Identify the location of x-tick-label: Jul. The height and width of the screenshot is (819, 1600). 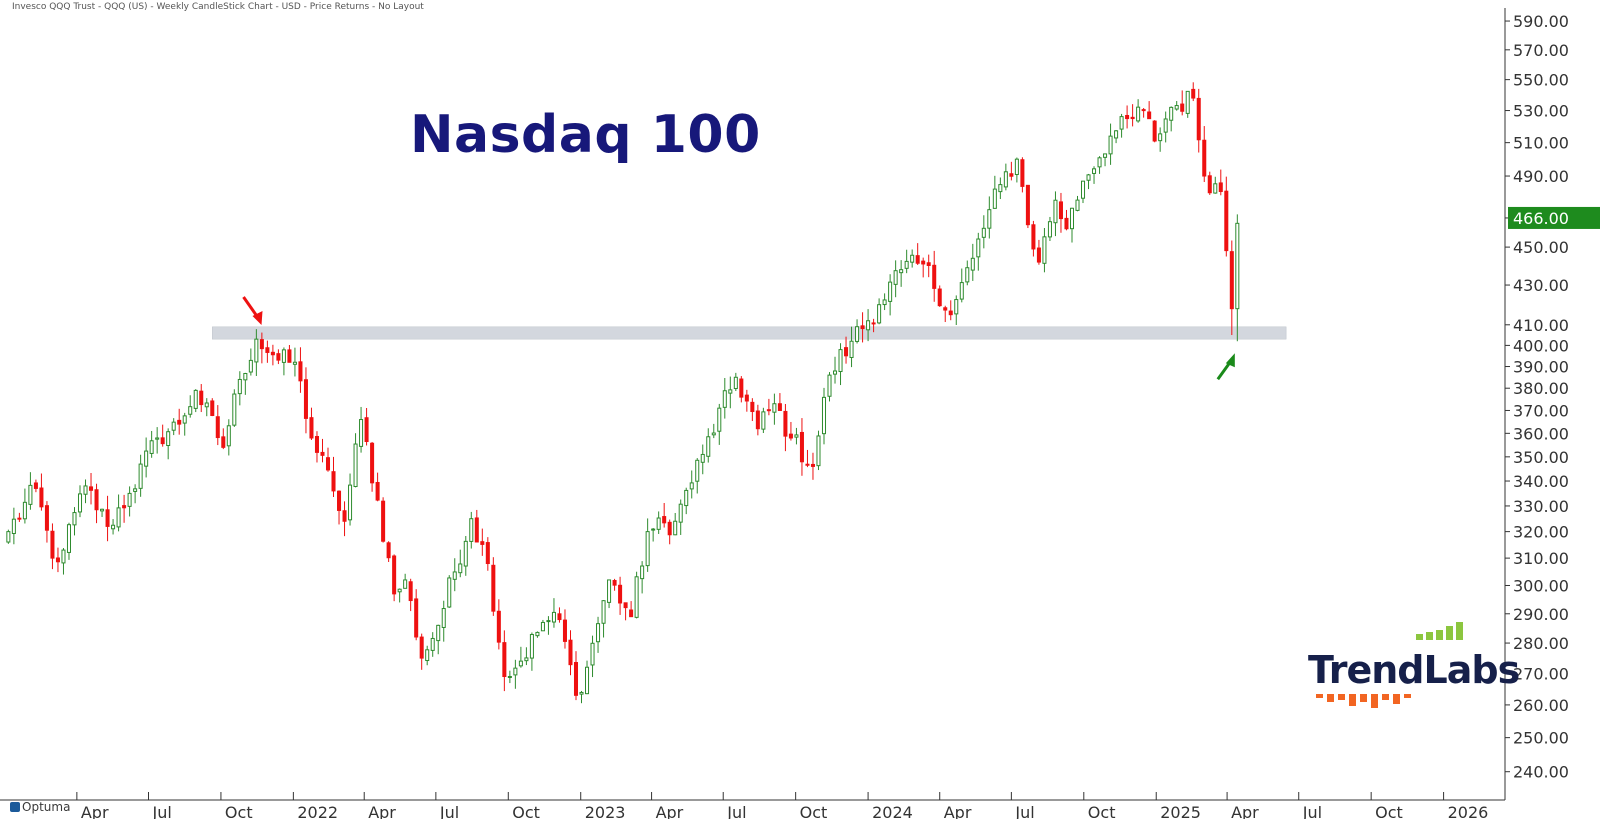
(1024, 811).